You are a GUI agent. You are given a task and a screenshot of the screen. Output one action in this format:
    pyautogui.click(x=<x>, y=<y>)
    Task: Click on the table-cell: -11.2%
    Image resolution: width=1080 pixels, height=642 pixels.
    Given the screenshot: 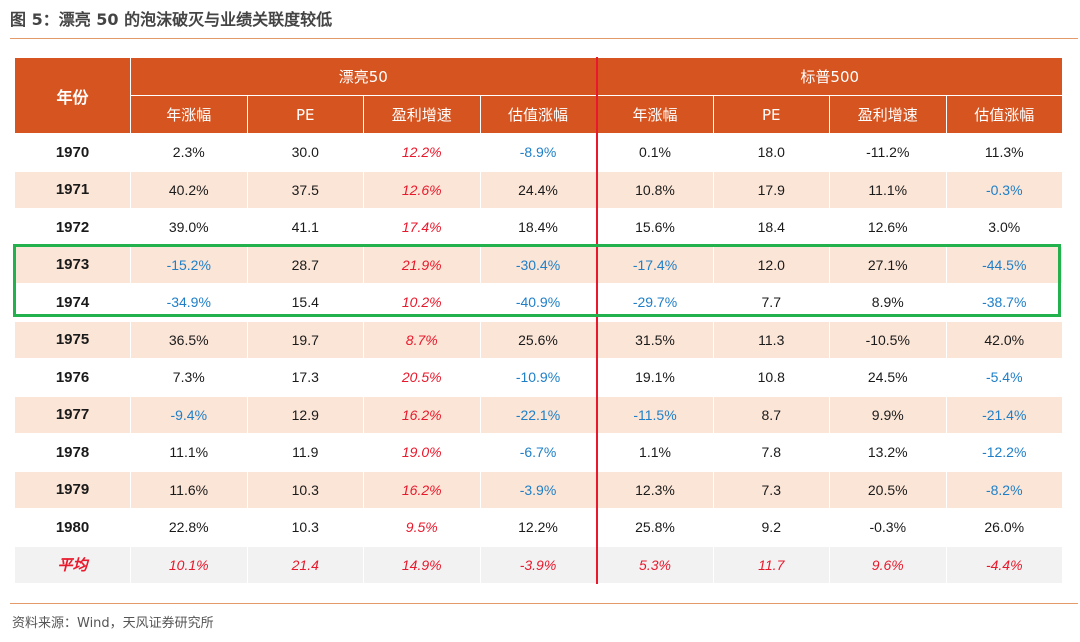 What is the action you would take?
    pyautogui.click(x=888, y=152)
    